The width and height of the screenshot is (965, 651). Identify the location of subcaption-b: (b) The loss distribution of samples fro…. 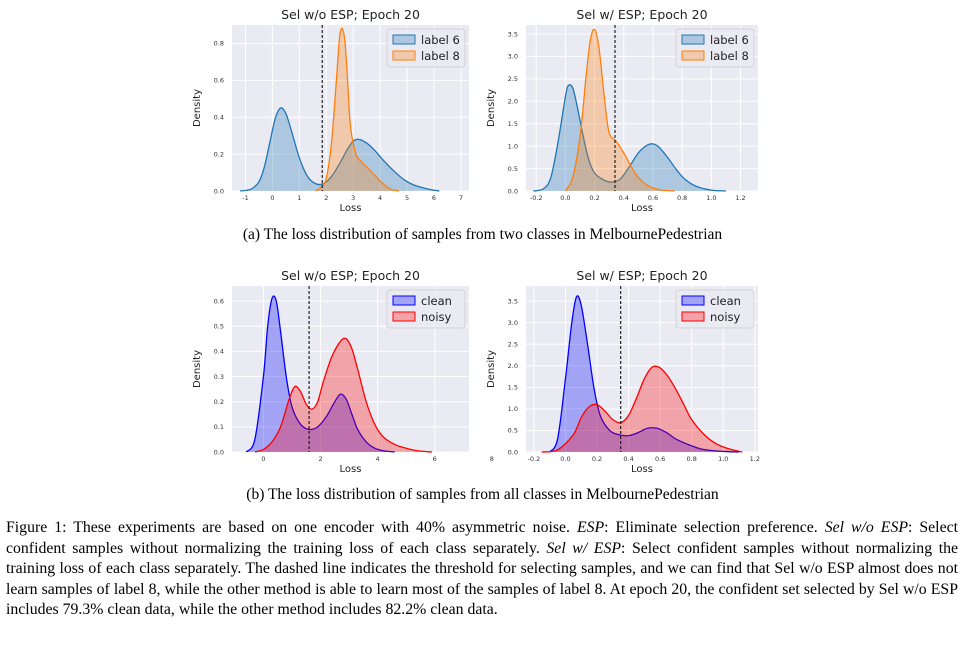
(482, 494).